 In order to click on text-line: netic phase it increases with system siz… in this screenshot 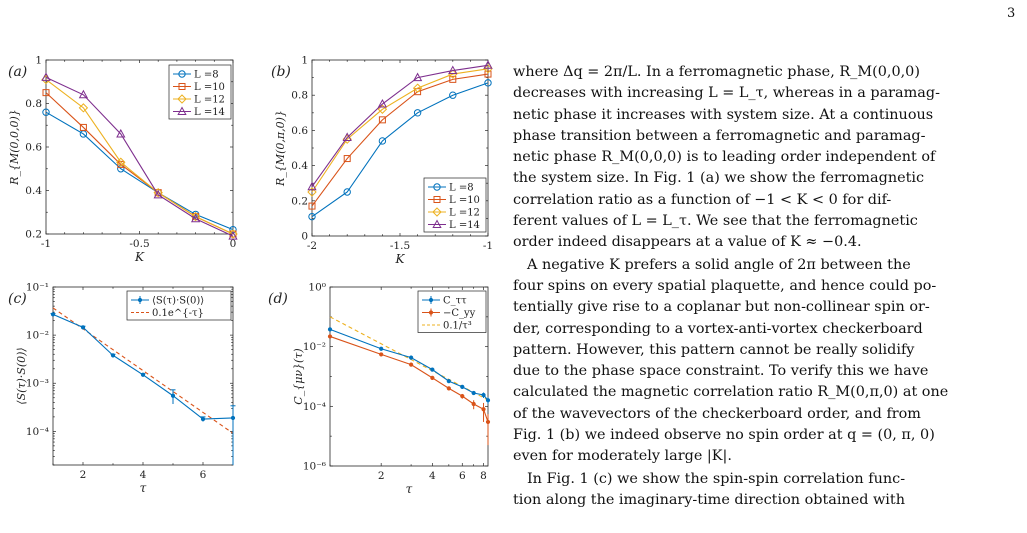, I will do `click(723, 114)`.